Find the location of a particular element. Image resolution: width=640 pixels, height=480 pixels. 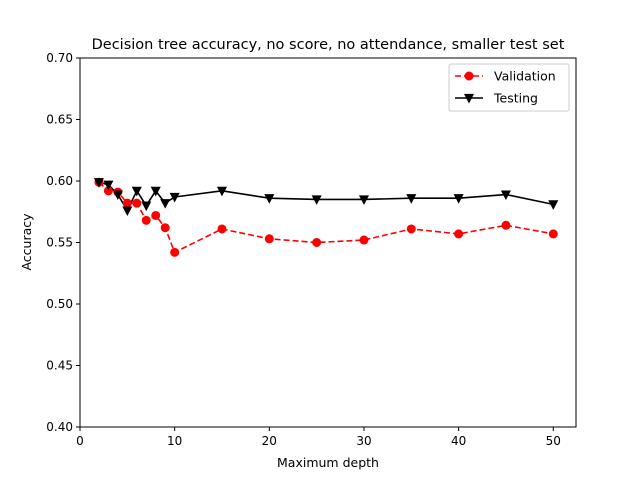

legend-validation-label: Validation is located at coordinates (525, 76).